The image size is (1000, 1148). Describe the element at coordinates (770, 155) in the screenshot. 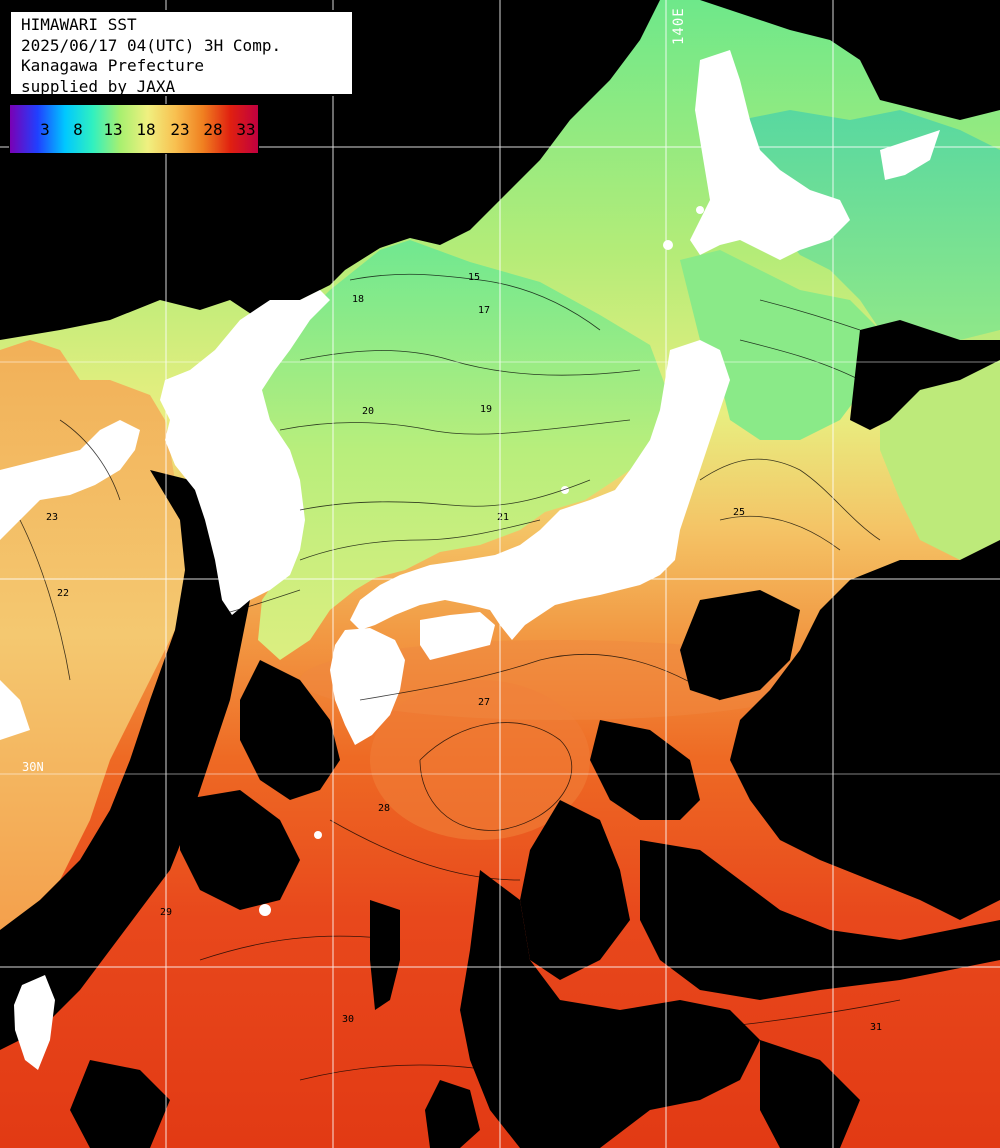

I see `hokkaido-land` at that location.